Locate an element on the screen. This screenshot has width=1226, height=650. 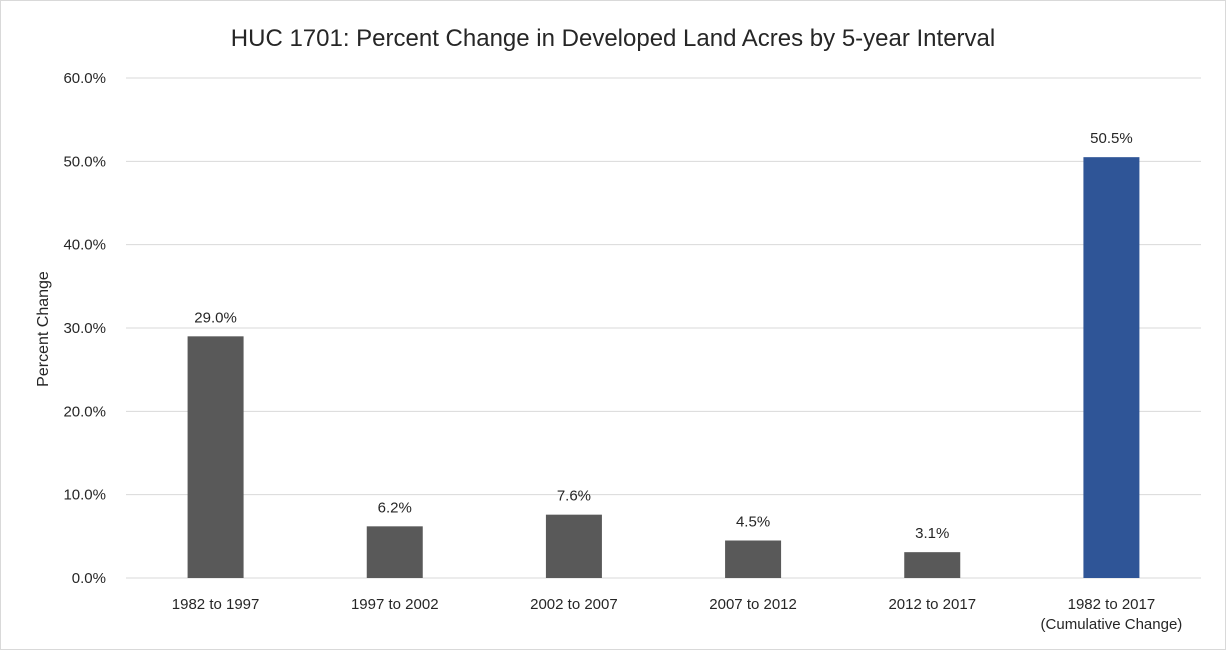
y-axis-ticks: 0.0% 10.0% 20.0% 30.0% 40.0% 50.0% 60.0% is located at coordinates (84, 328).